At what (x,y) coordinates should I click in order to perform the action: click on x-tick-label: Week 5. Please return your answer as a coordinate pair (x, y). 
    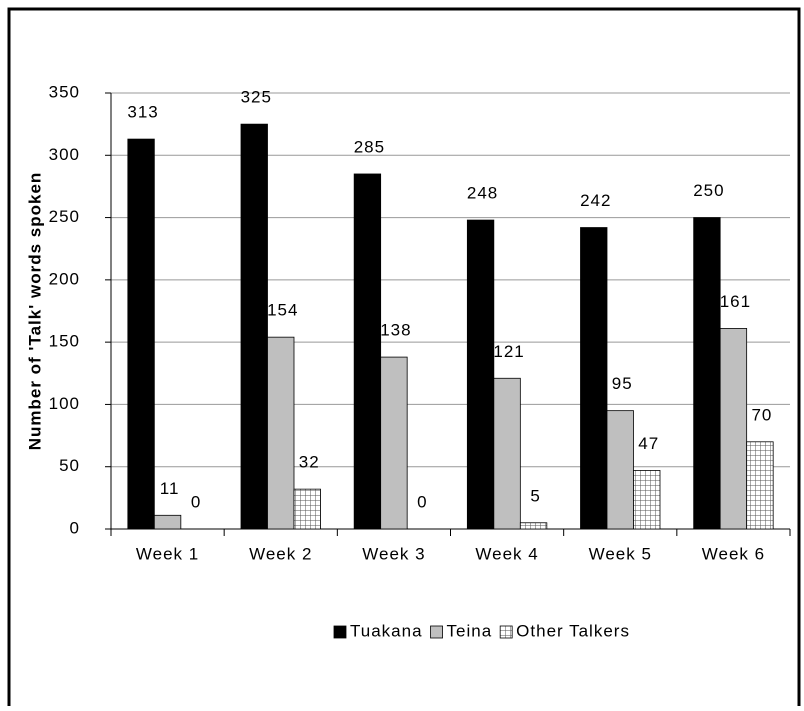
    Looking at the image, I should click on (620, 553).